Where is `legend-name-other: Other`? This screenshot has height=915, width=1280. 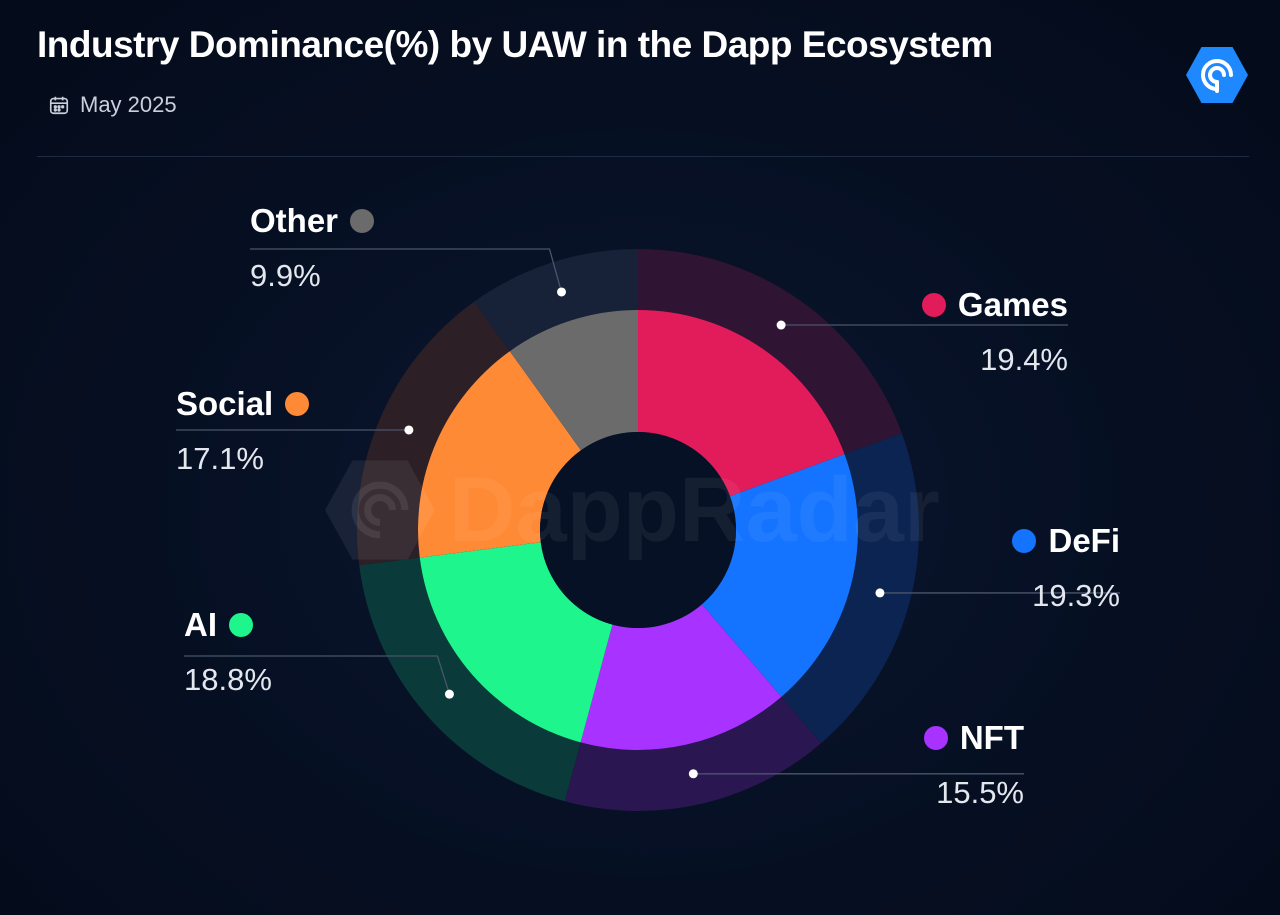
legend-name-other: Other is located at coordinates (294, 220).